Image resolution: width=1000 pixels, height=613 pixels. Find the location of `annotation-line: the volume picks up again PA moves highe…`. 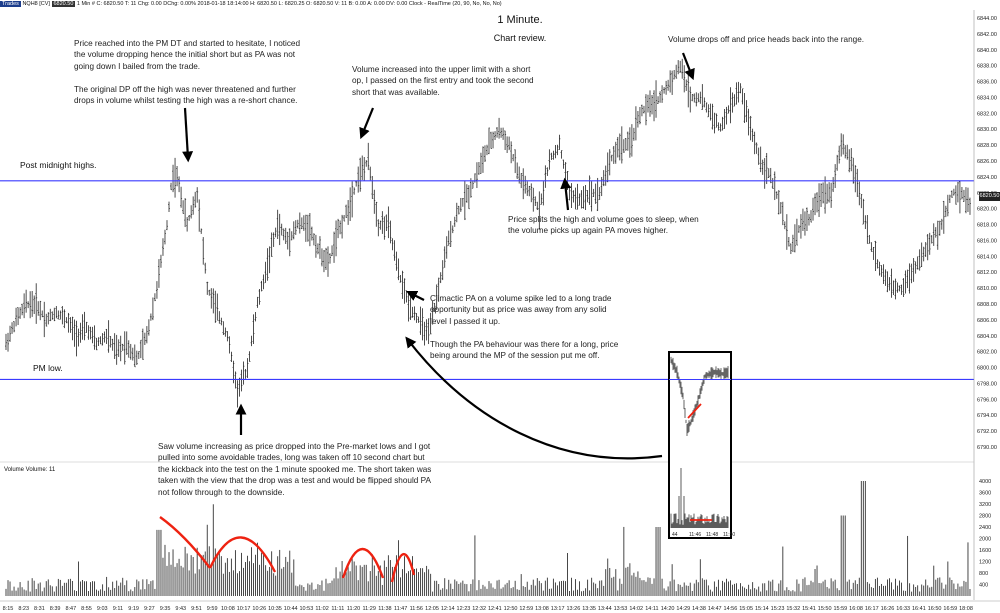

annotation-line: the volume picks up again PA moves highe… is located at coordinates (588, 231).